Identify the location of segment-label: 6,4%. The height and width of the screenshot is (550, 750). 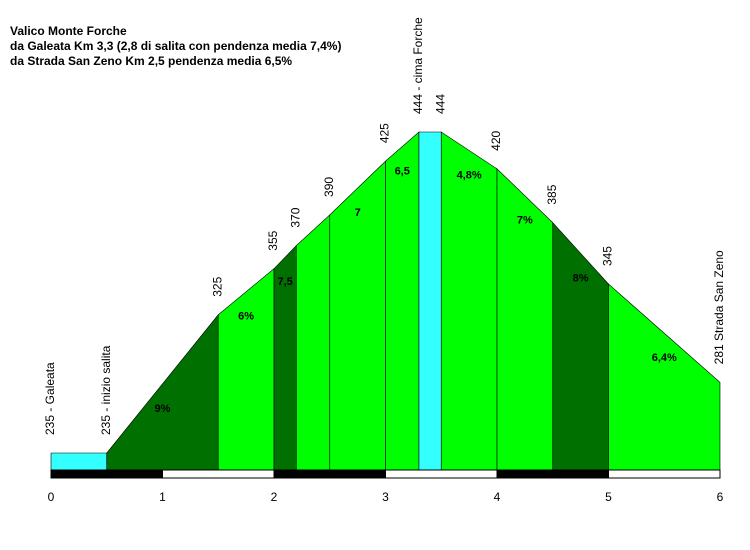
(664, 358).